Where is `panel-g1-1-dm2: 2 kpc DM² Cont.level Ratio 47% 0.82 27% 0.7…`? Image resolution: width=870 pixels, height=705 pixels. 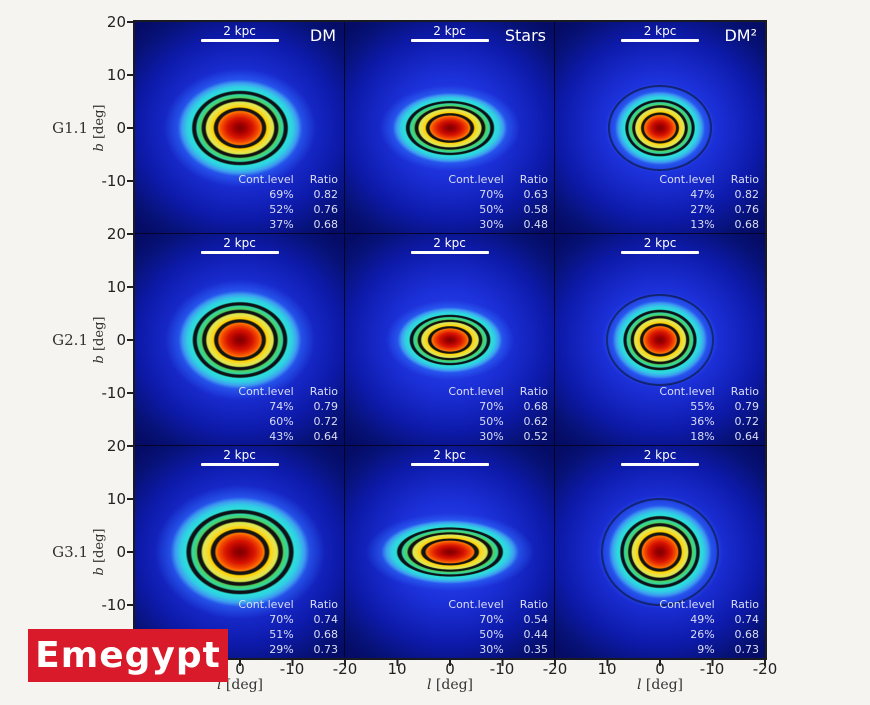
panel-g1-1-dm2: 2 kpc DM² Cont.level Ratio 47% 0.82 27% 0.7… is located at coordinates (660, 128).